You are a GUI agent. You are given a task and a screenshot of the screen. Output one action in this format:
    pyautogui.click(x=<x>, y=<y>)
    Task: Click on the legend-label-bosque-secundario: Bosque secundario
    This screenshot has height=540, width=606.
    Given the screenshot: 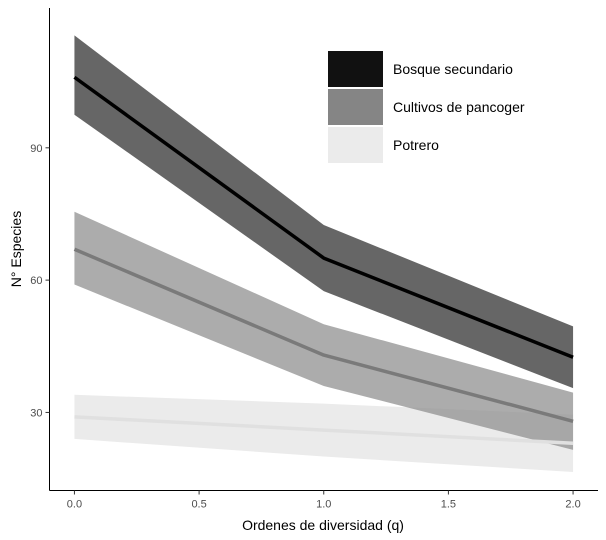 What is the action you would take?
    pyautogui.click(x=453, y=69)
    